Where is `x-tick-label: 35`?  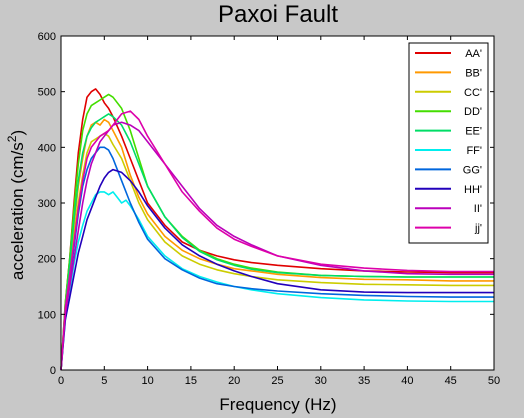
x-tick-label: 35 is located at coordinates (364, 381).